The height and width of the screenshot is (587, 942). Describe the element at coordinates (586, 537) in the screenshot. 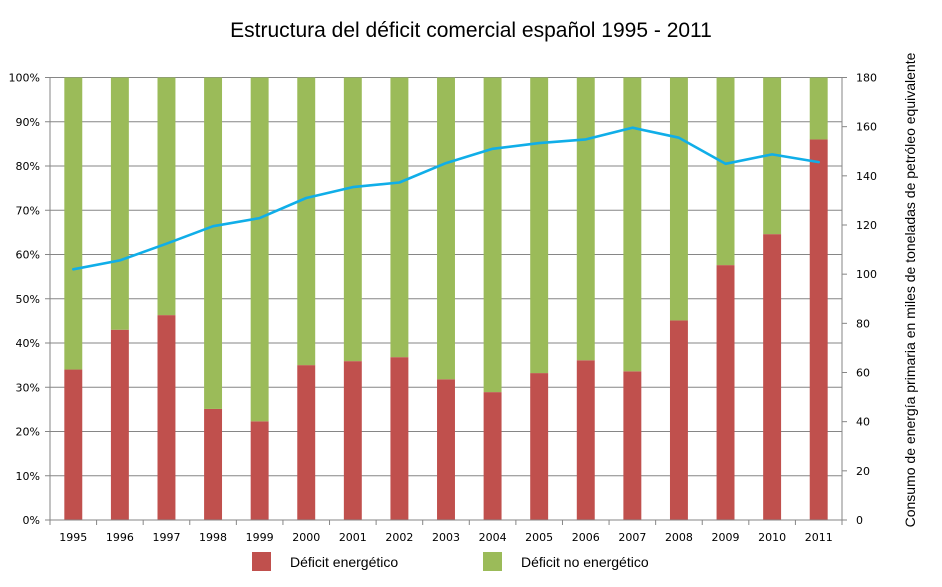

I see `x-tick-label: 2006` at that location.